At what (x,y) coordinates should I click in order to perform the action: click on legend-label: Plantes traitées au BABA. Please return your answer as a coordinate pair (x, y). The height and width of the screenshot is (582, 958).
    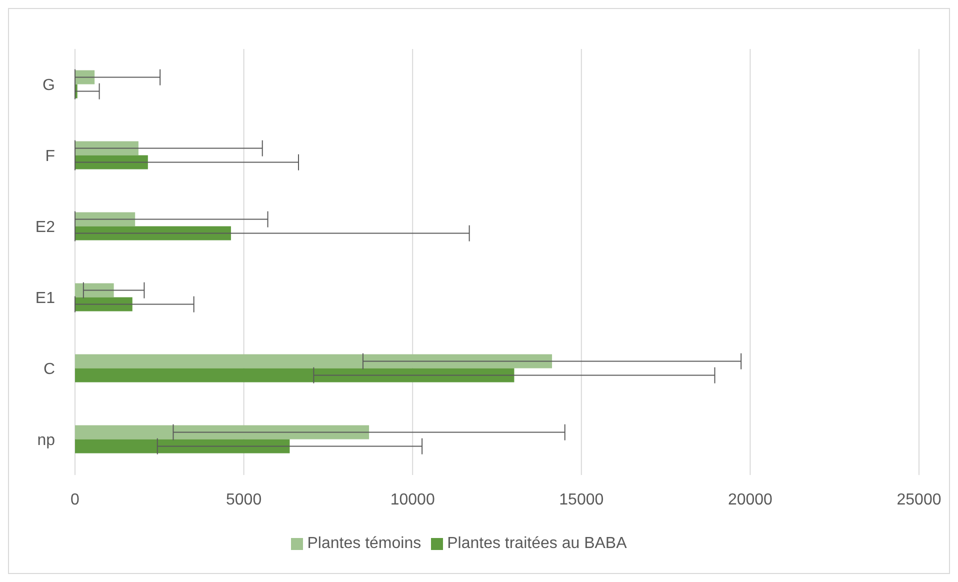
    Looking at the image, I should click on (537, 543).